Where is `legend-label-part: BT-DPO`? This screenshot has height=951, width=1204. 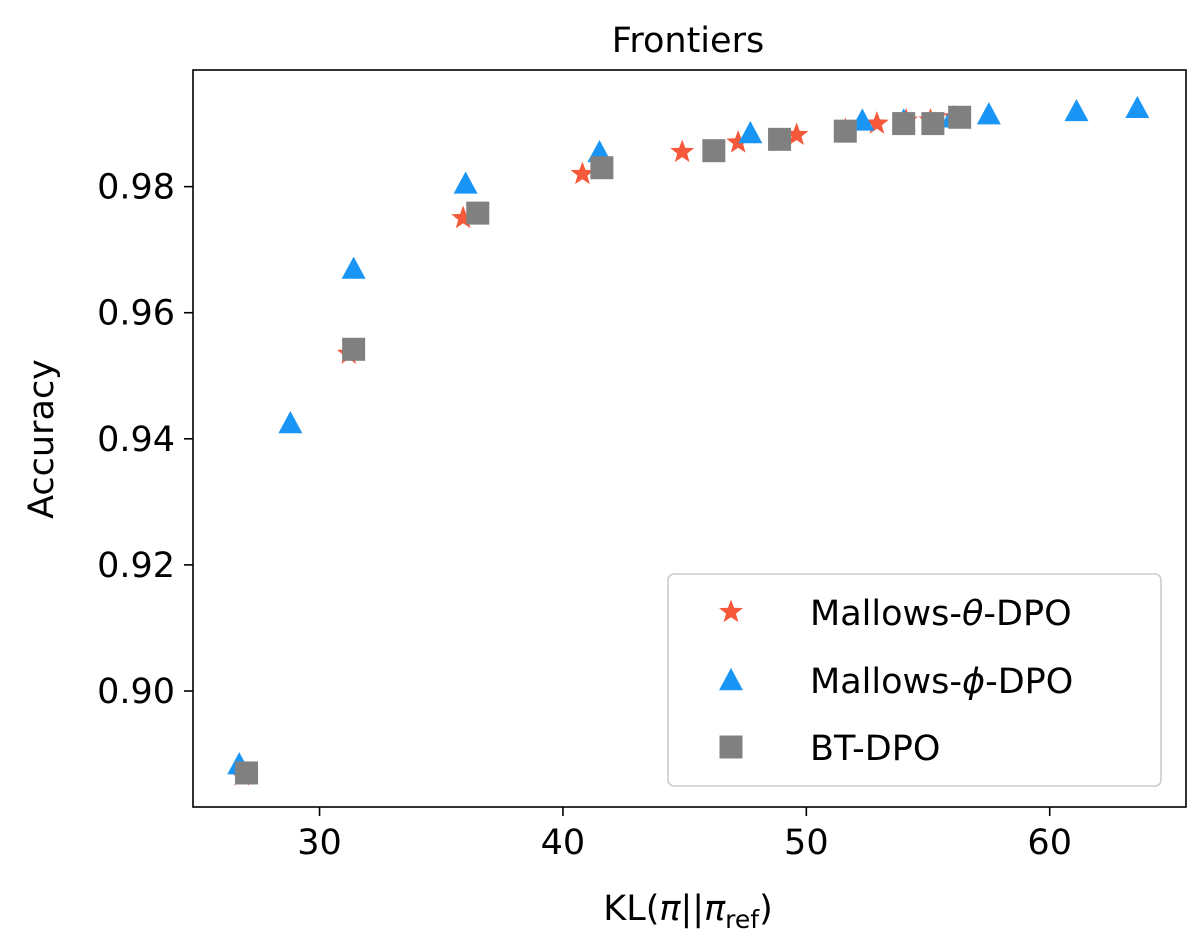
legend-label-part: BT-DPO is located at coordinates (875, 749).